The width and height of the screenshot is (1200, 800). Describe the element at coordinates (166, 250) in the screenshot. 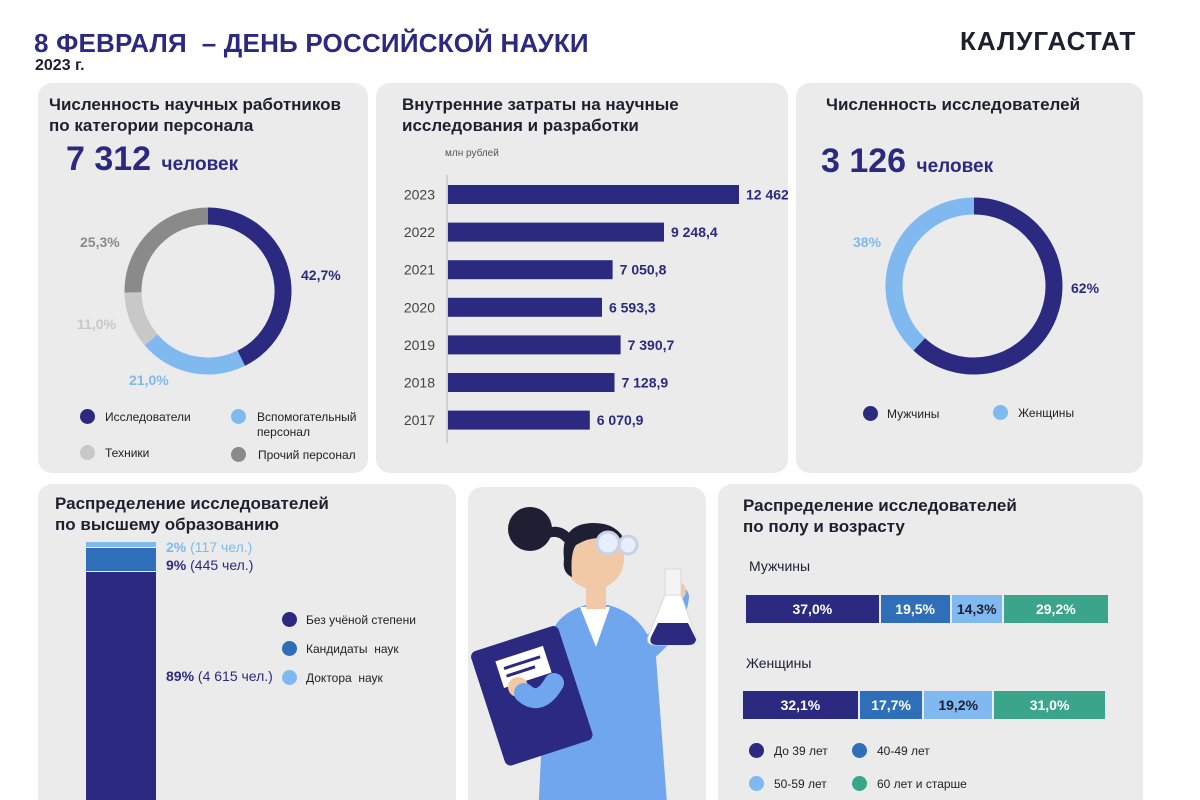

I see `donut-slice-other` at that location.